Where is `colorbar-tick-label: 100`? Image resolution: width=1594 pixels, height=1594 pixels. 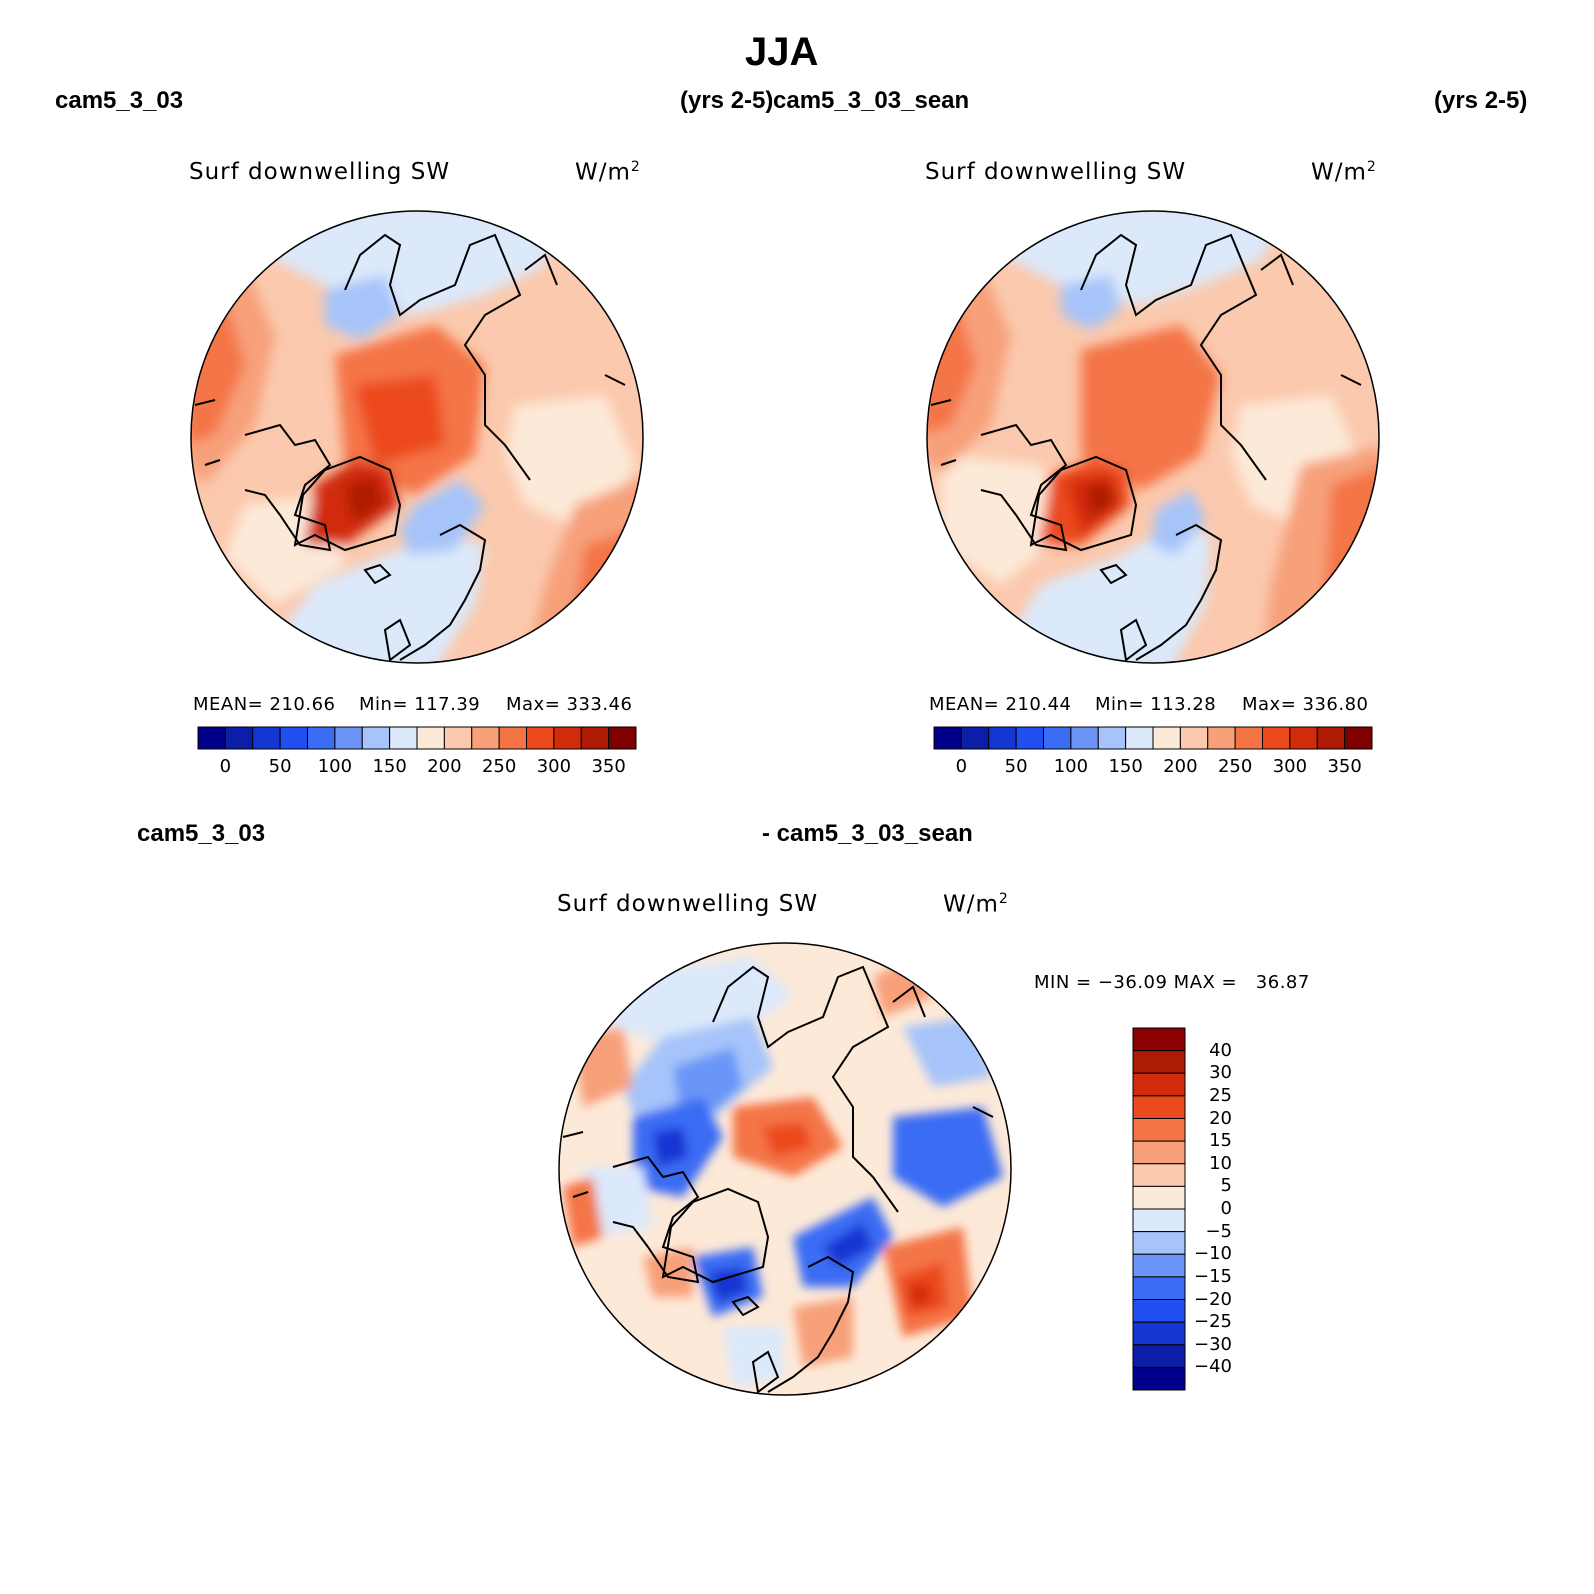
colorbar-tick-label: 100 is located at coordinates (1071, 766).